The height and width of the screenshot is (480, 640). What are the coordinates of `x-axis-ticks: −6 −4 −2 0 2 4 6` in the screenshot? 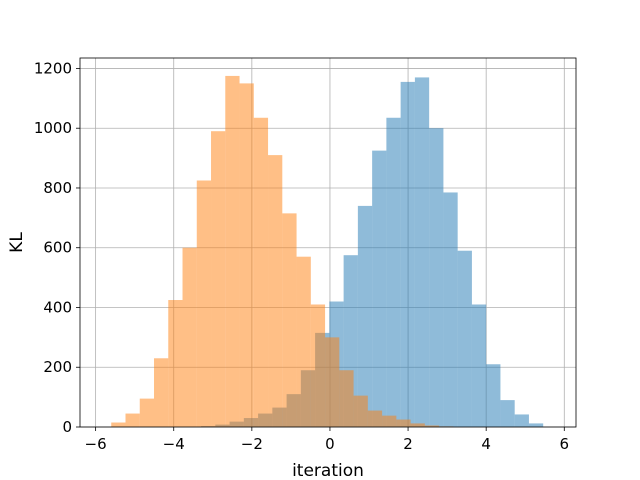 It's located at (327, 440).